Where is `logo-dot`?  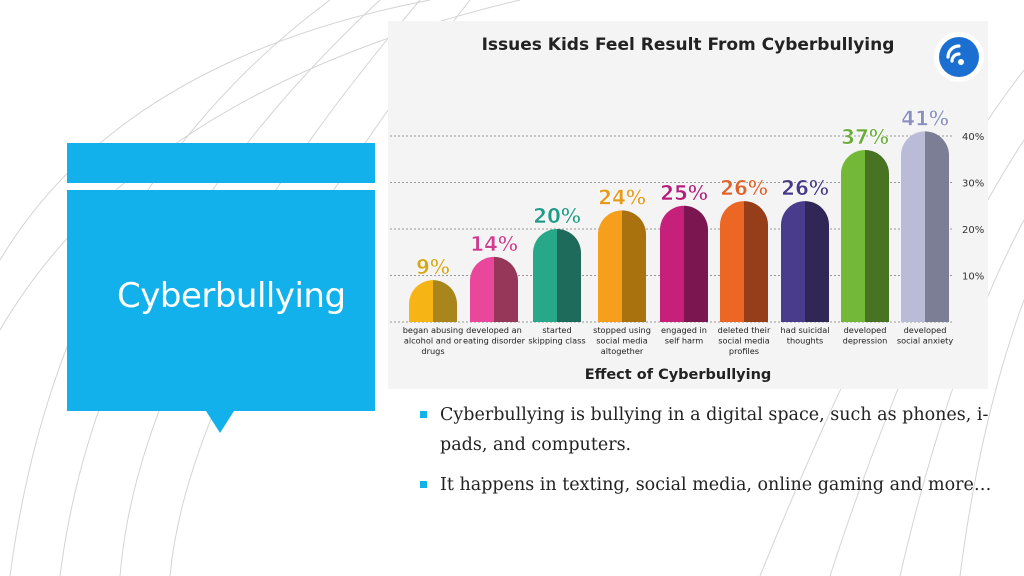 logo-dot is located at coordinates (961, 62).